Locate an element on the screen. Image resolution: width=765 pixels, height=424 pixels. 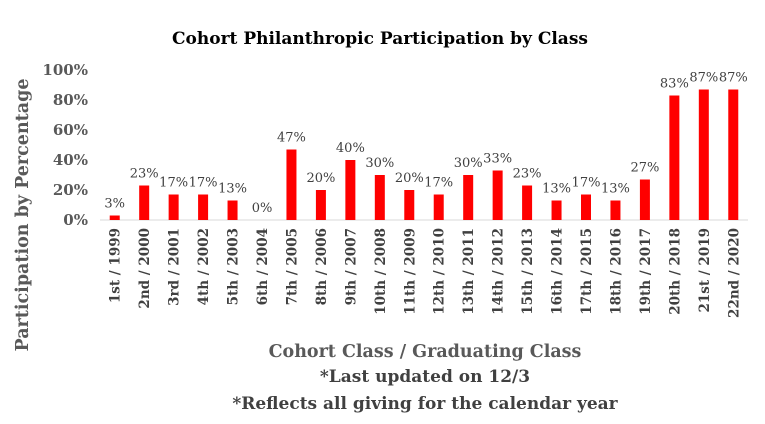
x-tick-label: 7th / 2005 is located at coordinates (292, 266).